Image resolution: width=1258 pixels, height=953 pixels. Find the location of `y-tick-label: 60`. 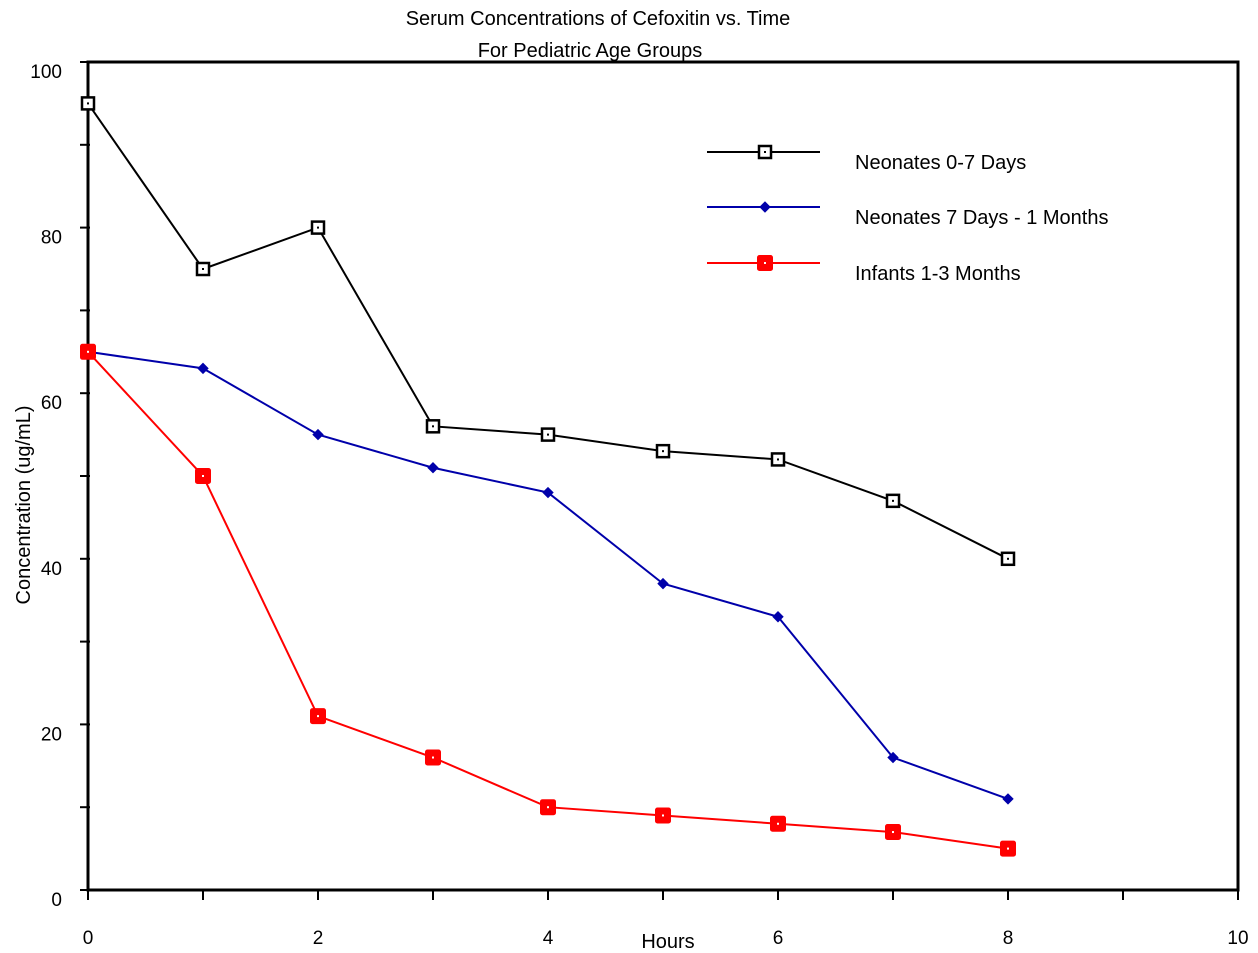

y-tick-label: 60 is located at coordinates (51, 403).